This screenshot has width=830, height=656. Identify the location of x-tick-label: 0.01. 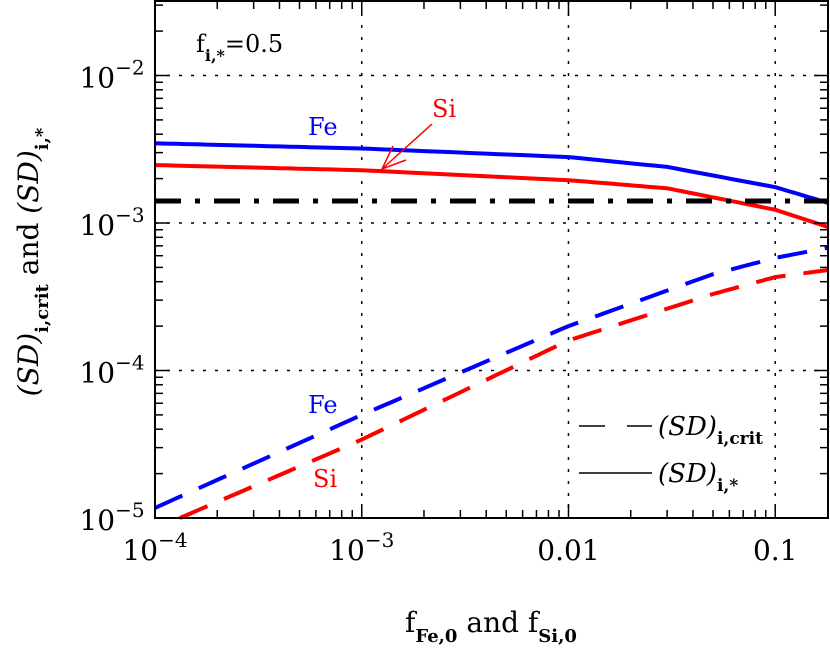
(568, 550).